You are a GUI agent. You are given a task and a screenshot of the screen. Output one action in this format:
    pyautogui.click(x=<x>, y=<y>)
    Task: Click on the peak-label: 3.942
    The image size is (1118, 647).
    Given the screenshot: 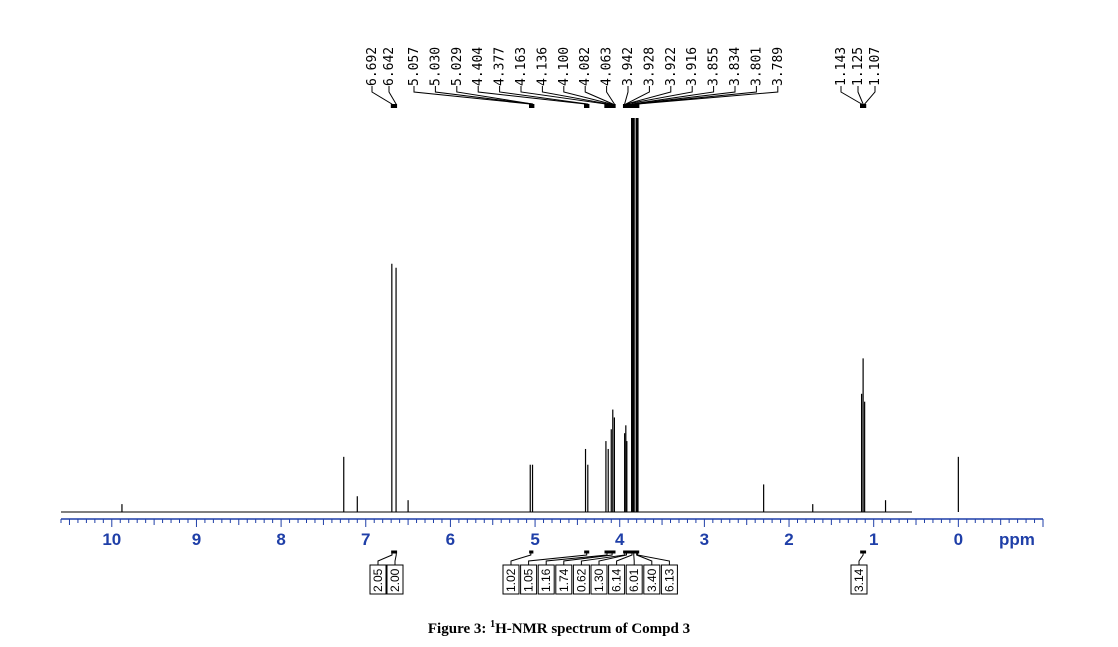 What is the action you would take?
    pyautogui.click(x=628, y=66)
    